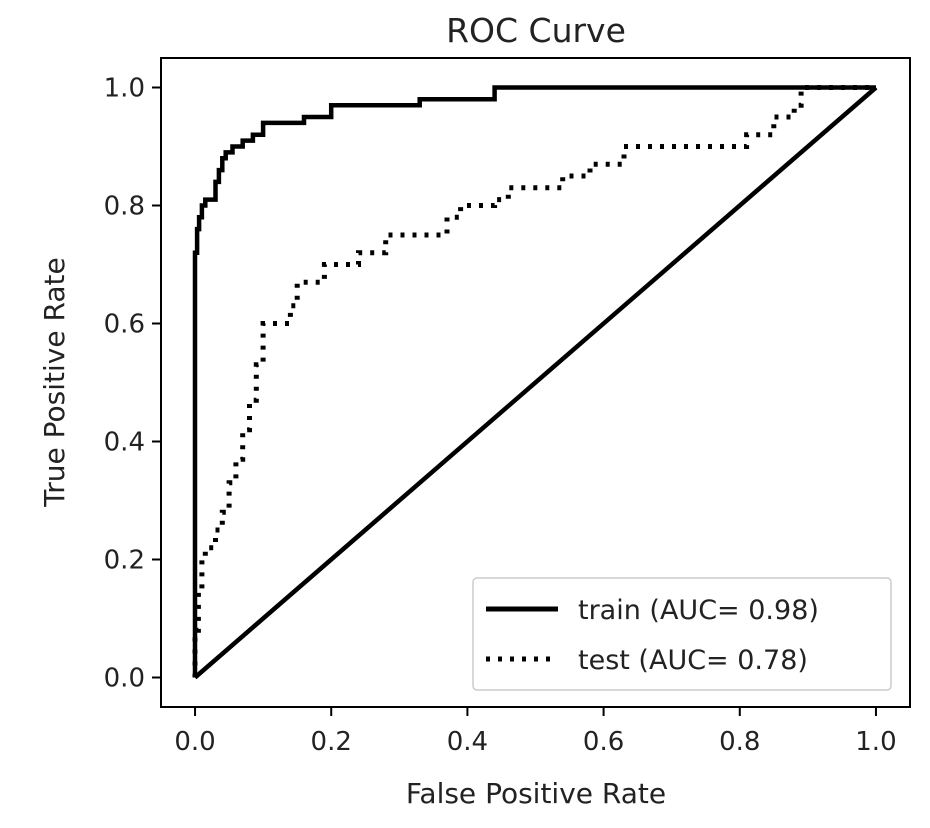 The width and height of the screenshot is (930, 828). I want to click on y-tick-label: 1.0, so click(124, 89).